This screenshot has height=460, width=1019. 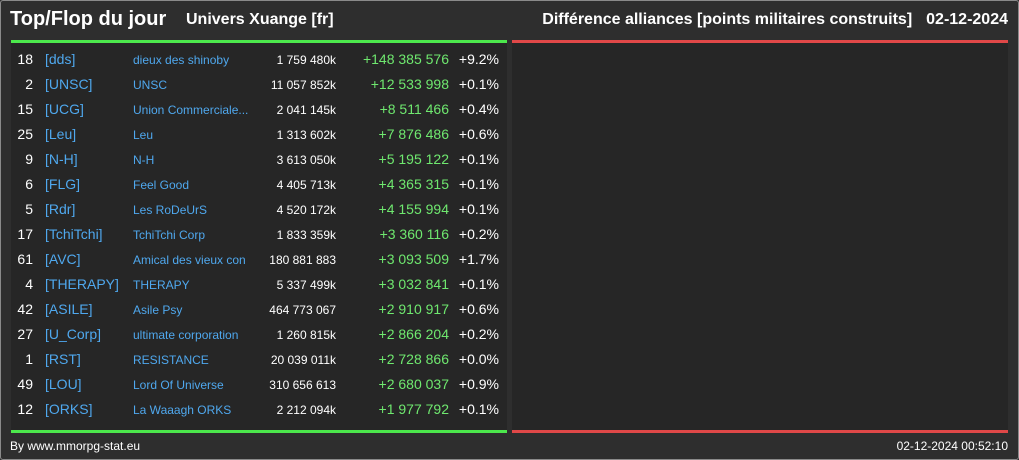 What do you see at coordinates (259, 84) in the screenshot?
I see `table-row: 2 [UNSC] UNSC 11 057 852k +12 533 998 +0.1%` at bounding box center [259, 84].